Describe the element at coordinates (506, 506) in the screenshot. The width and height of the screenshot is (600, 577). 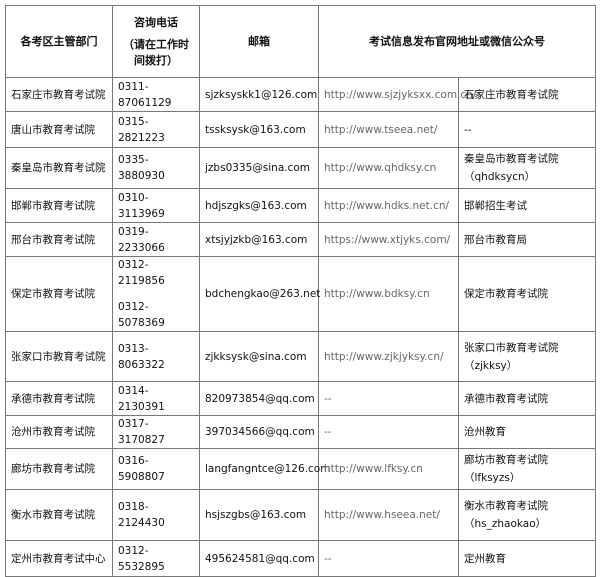
I see `wechat-name: 衡水市教育考试院` at that location.